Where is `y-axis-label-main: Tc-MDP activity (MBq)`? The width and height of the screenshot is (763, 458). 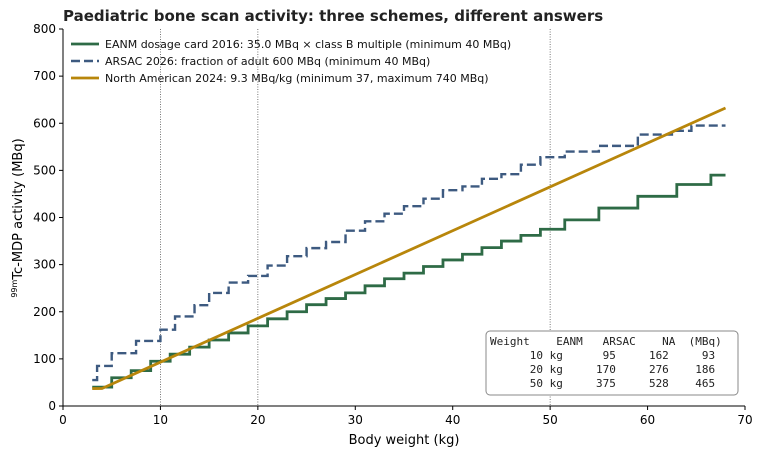 y-axis-label-main: Tc-MDP activity (MBq) is located at coordinates (18, 209).